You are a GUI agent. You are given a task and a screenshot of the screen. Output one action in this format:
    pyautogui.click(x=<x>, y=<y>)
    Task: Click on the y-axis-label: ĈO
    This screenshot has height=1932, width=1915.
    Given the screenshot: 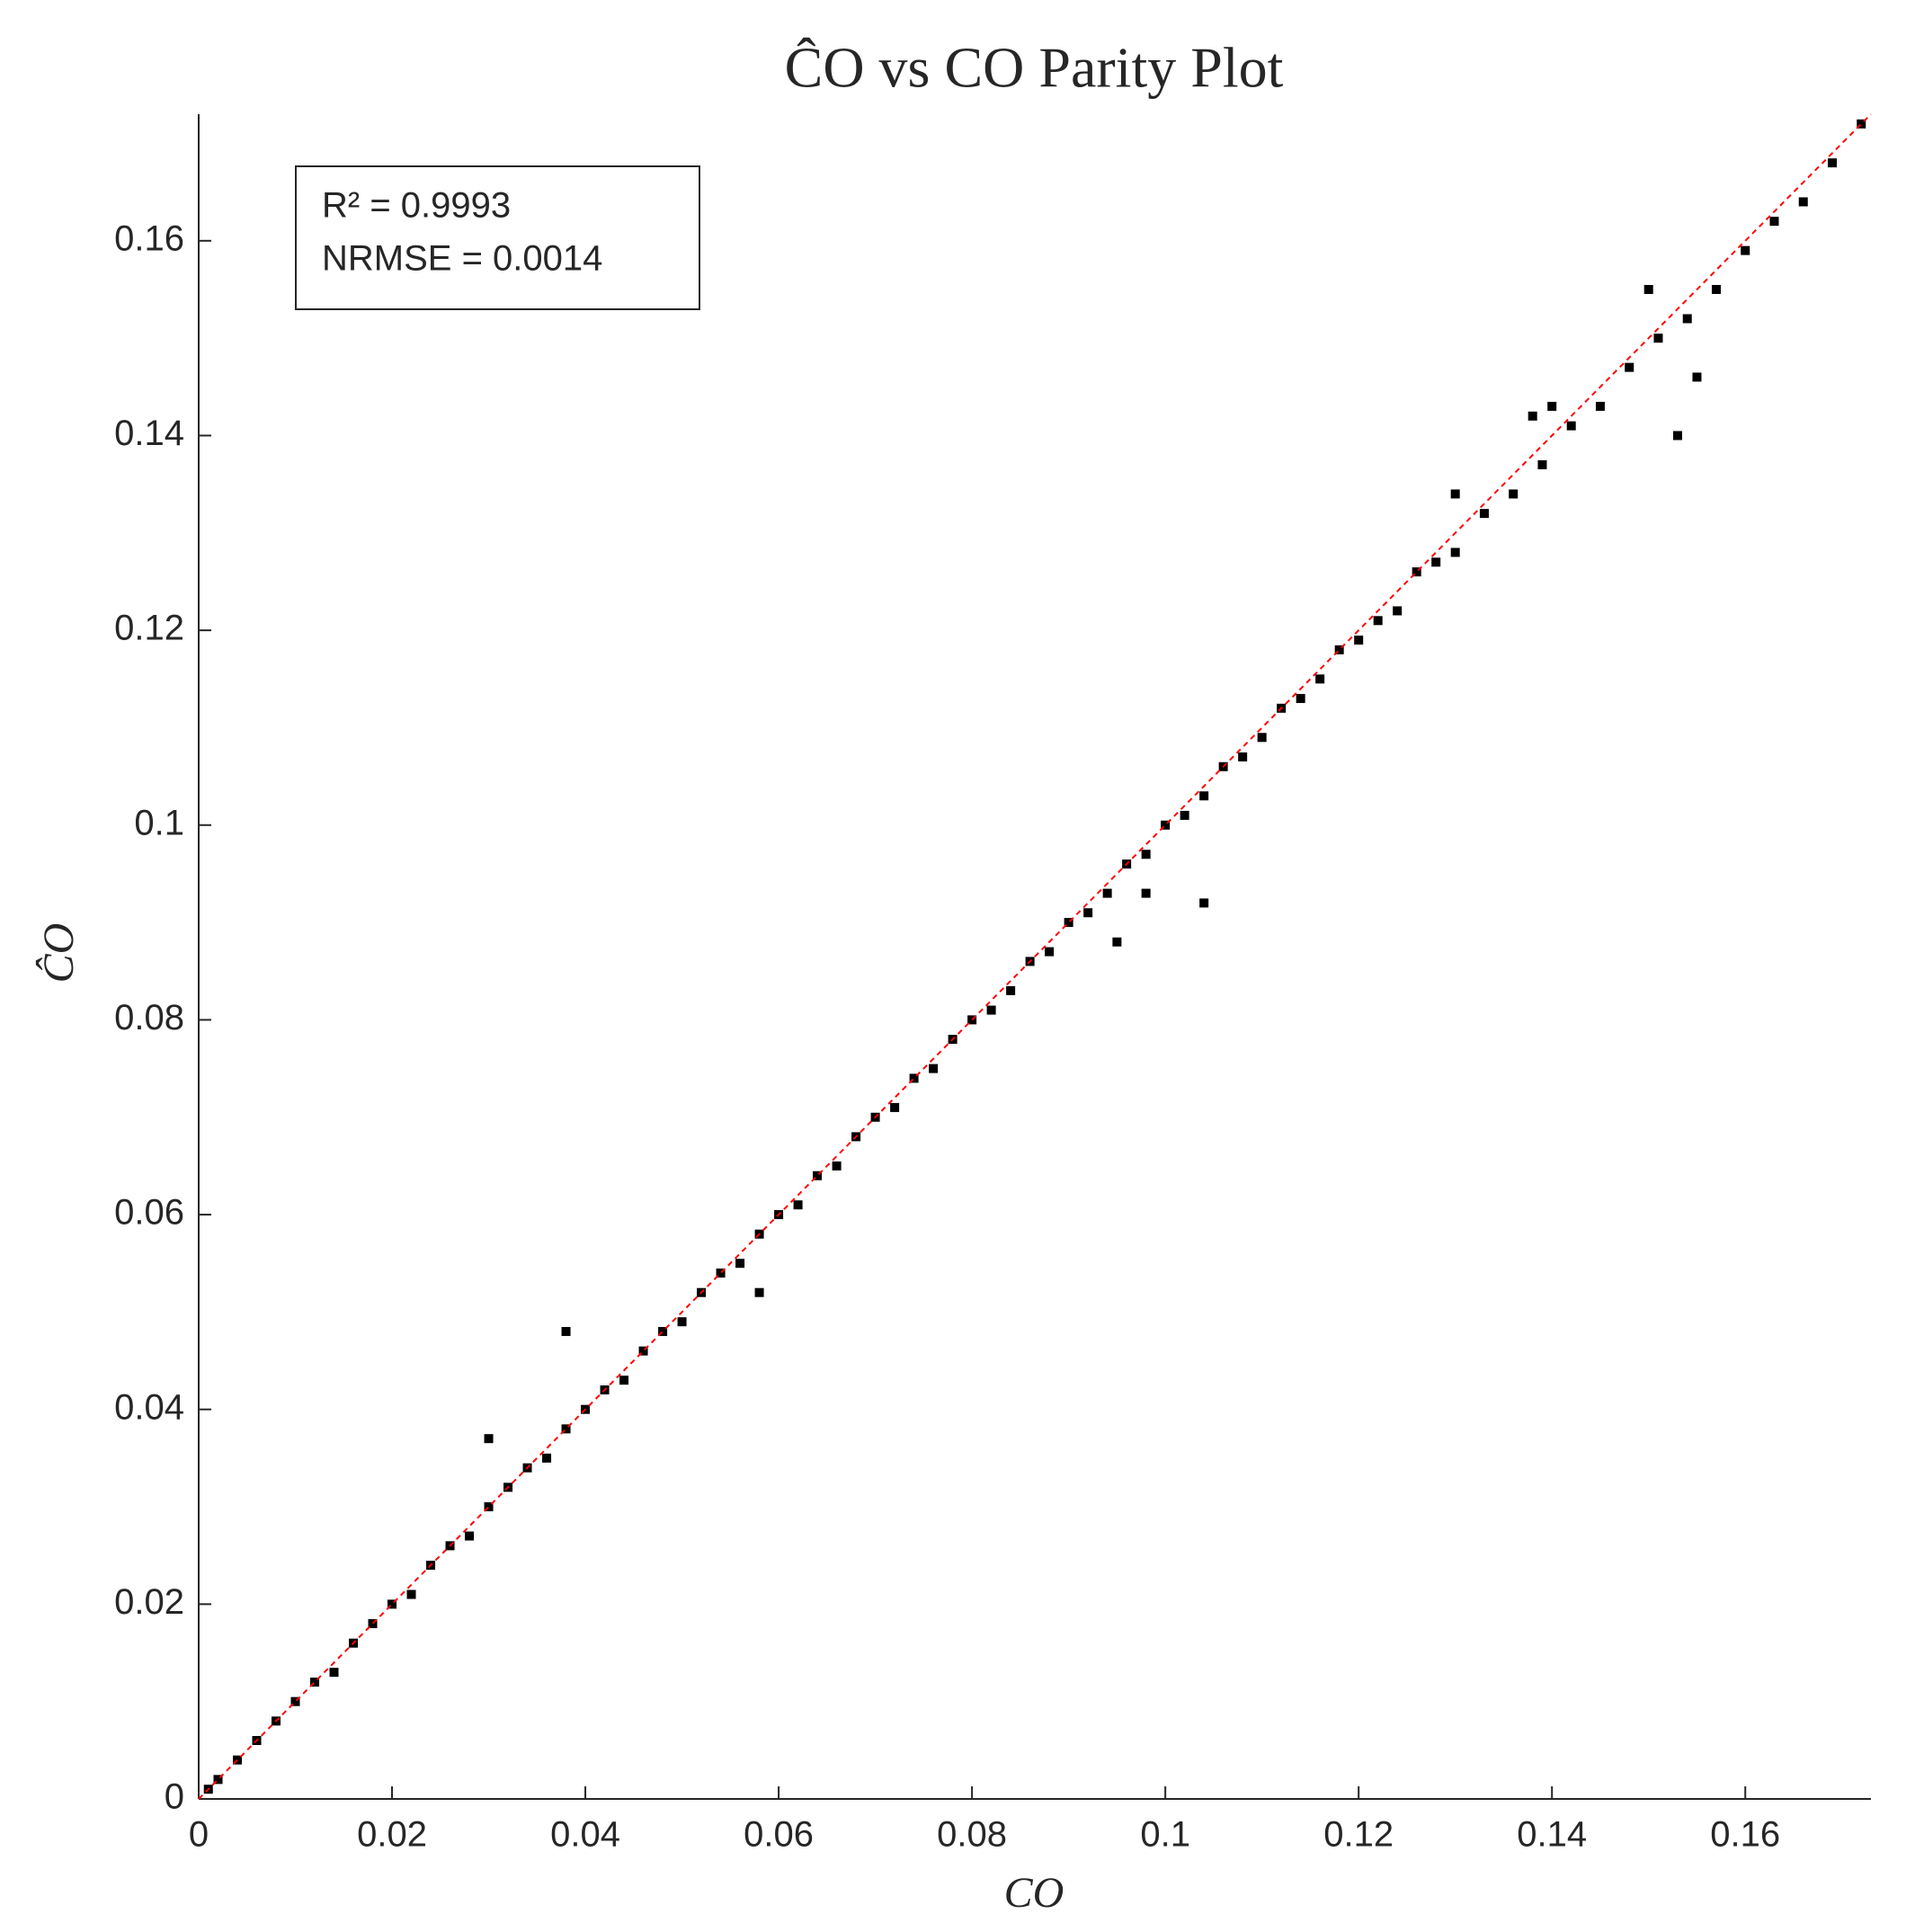 What is the action you would take?
    pyautogui.click(x=58, y=953)
    